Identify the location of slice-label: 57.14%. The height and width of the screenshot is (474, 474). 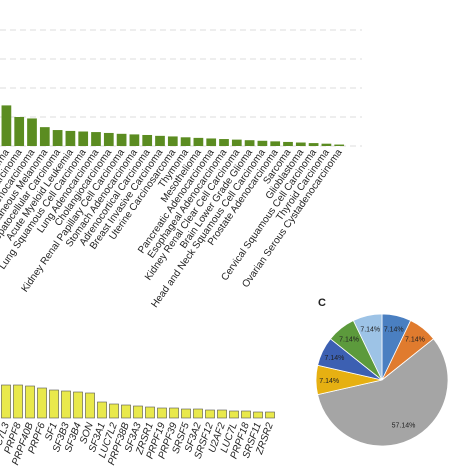
(404, 426).